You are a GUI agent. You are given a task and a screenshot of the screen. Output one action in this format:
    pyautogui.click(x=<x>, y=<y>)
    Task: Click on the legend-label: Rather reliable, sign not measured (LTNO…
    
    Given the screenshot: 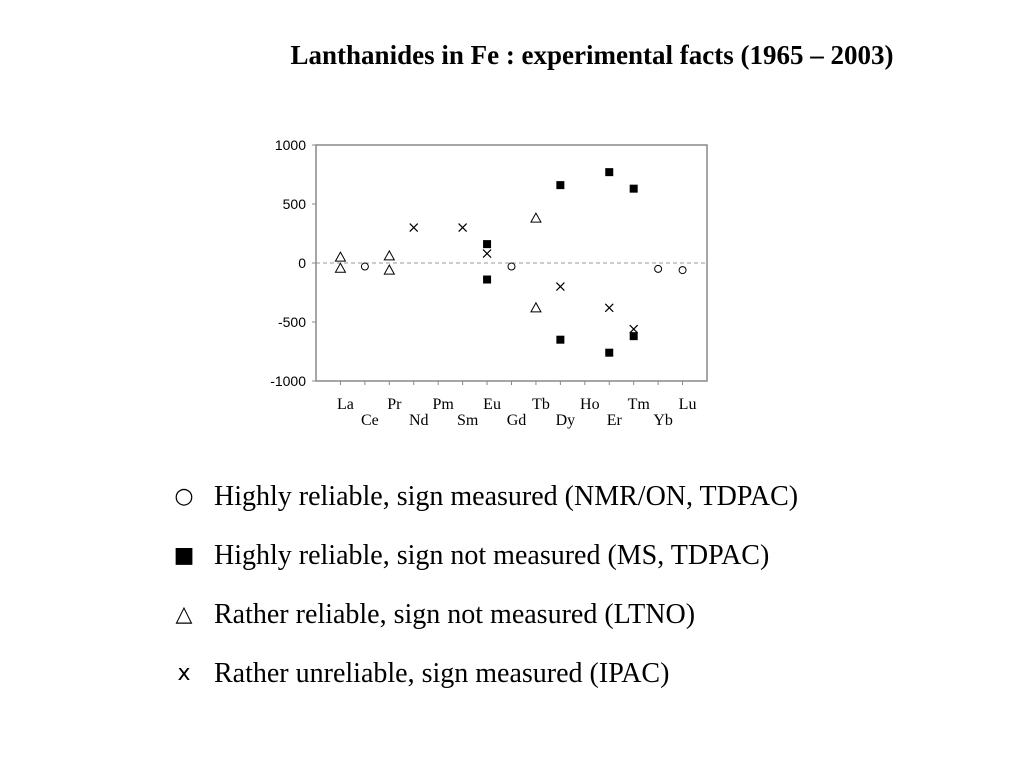 What is the action you would take?
    pyautogui.click(x=455, y=614)
    